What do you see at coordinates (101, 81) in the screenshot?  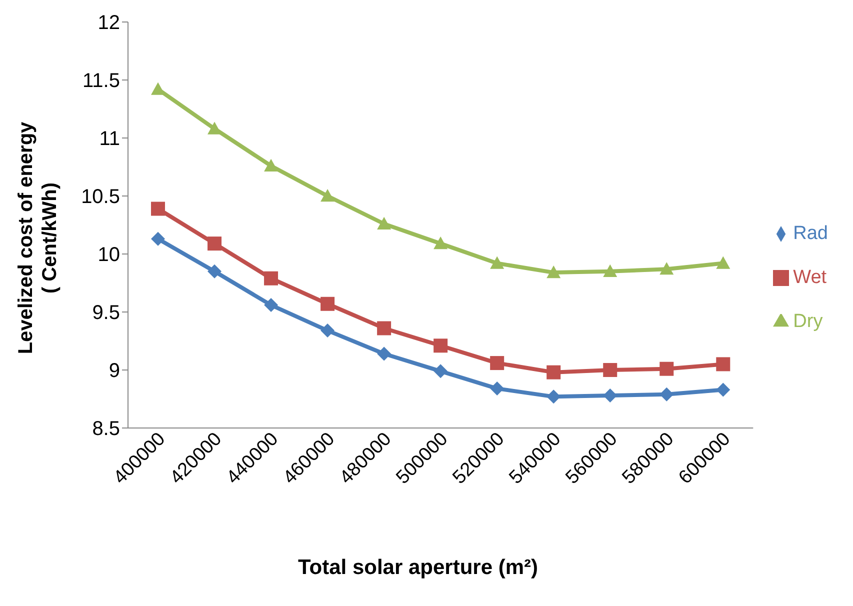 I see `y-tick-label: 11.5` at bounding box center [101, 81].